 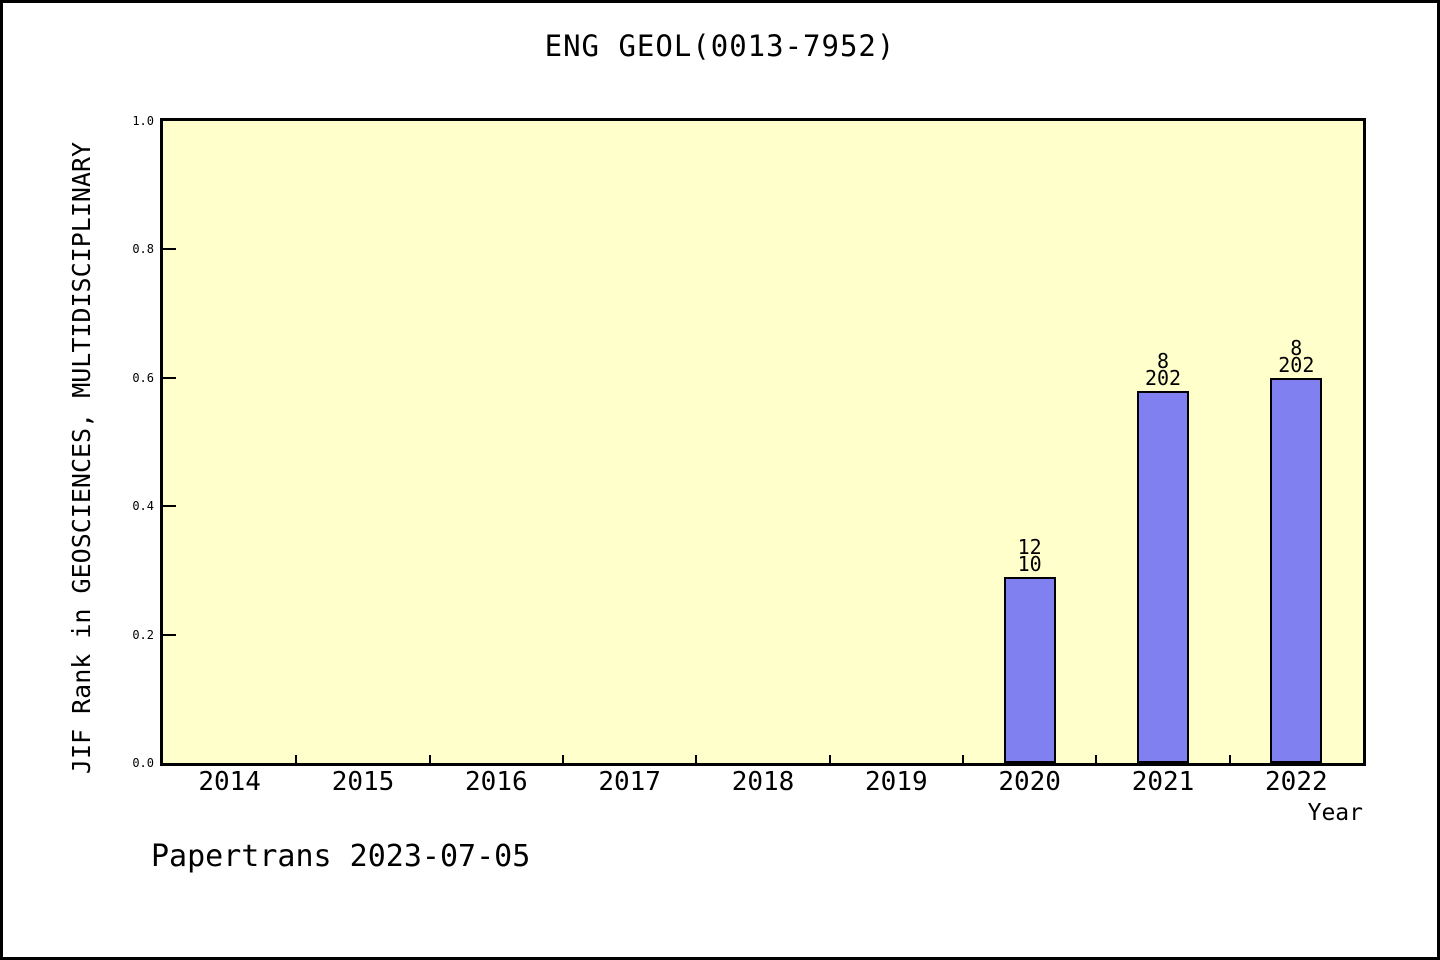 I want to click on chart-title: ENG GEOL(0013-7952), so click(x=720, y=46).